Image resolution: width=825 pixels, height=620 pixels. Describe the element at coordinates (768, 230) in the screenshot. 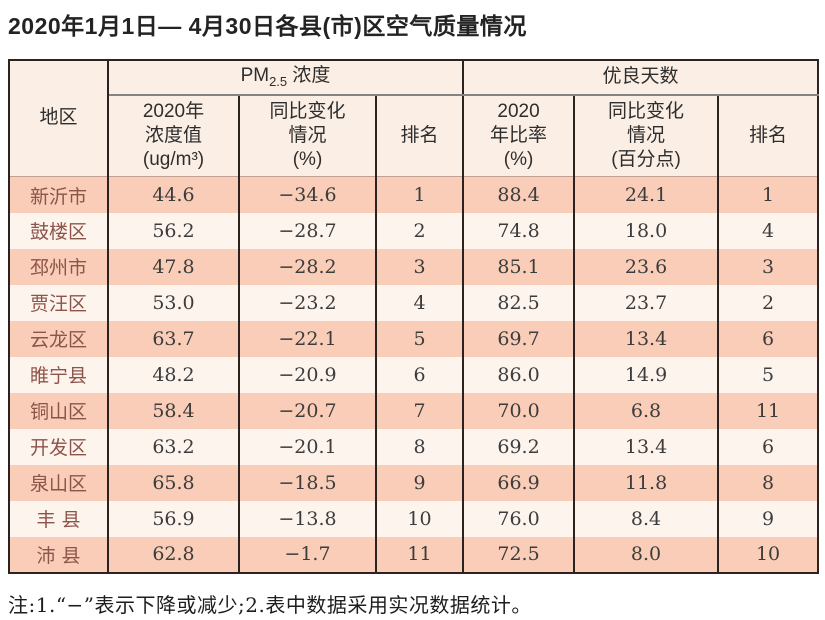

I see `good-rank-cell: 4` at that location.